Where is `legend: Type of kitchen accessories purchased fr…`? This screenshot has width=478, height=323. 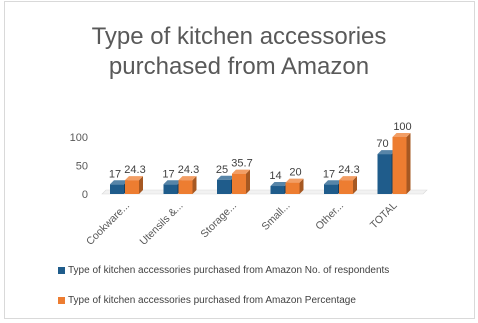
legend: Type of kitchen accessories purchased fr… is located at coordinates (223, 293).